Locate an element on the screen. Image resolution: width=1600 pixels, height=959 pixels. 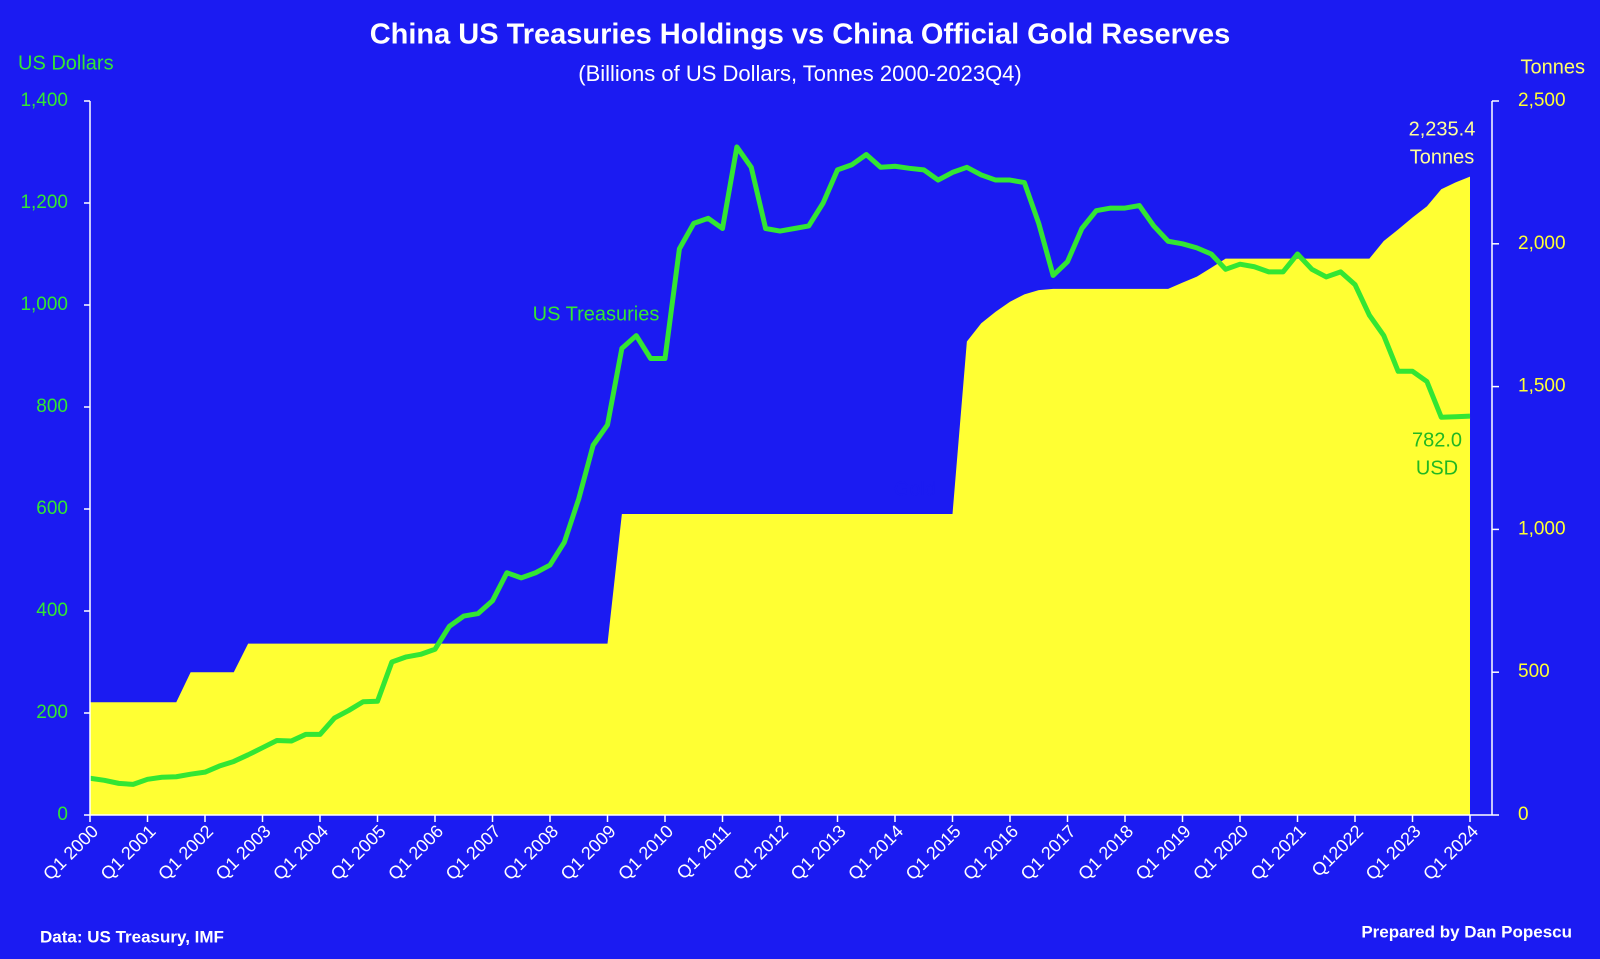
y2-tick-label: 2,000 is located at coordinates (1542, 243).